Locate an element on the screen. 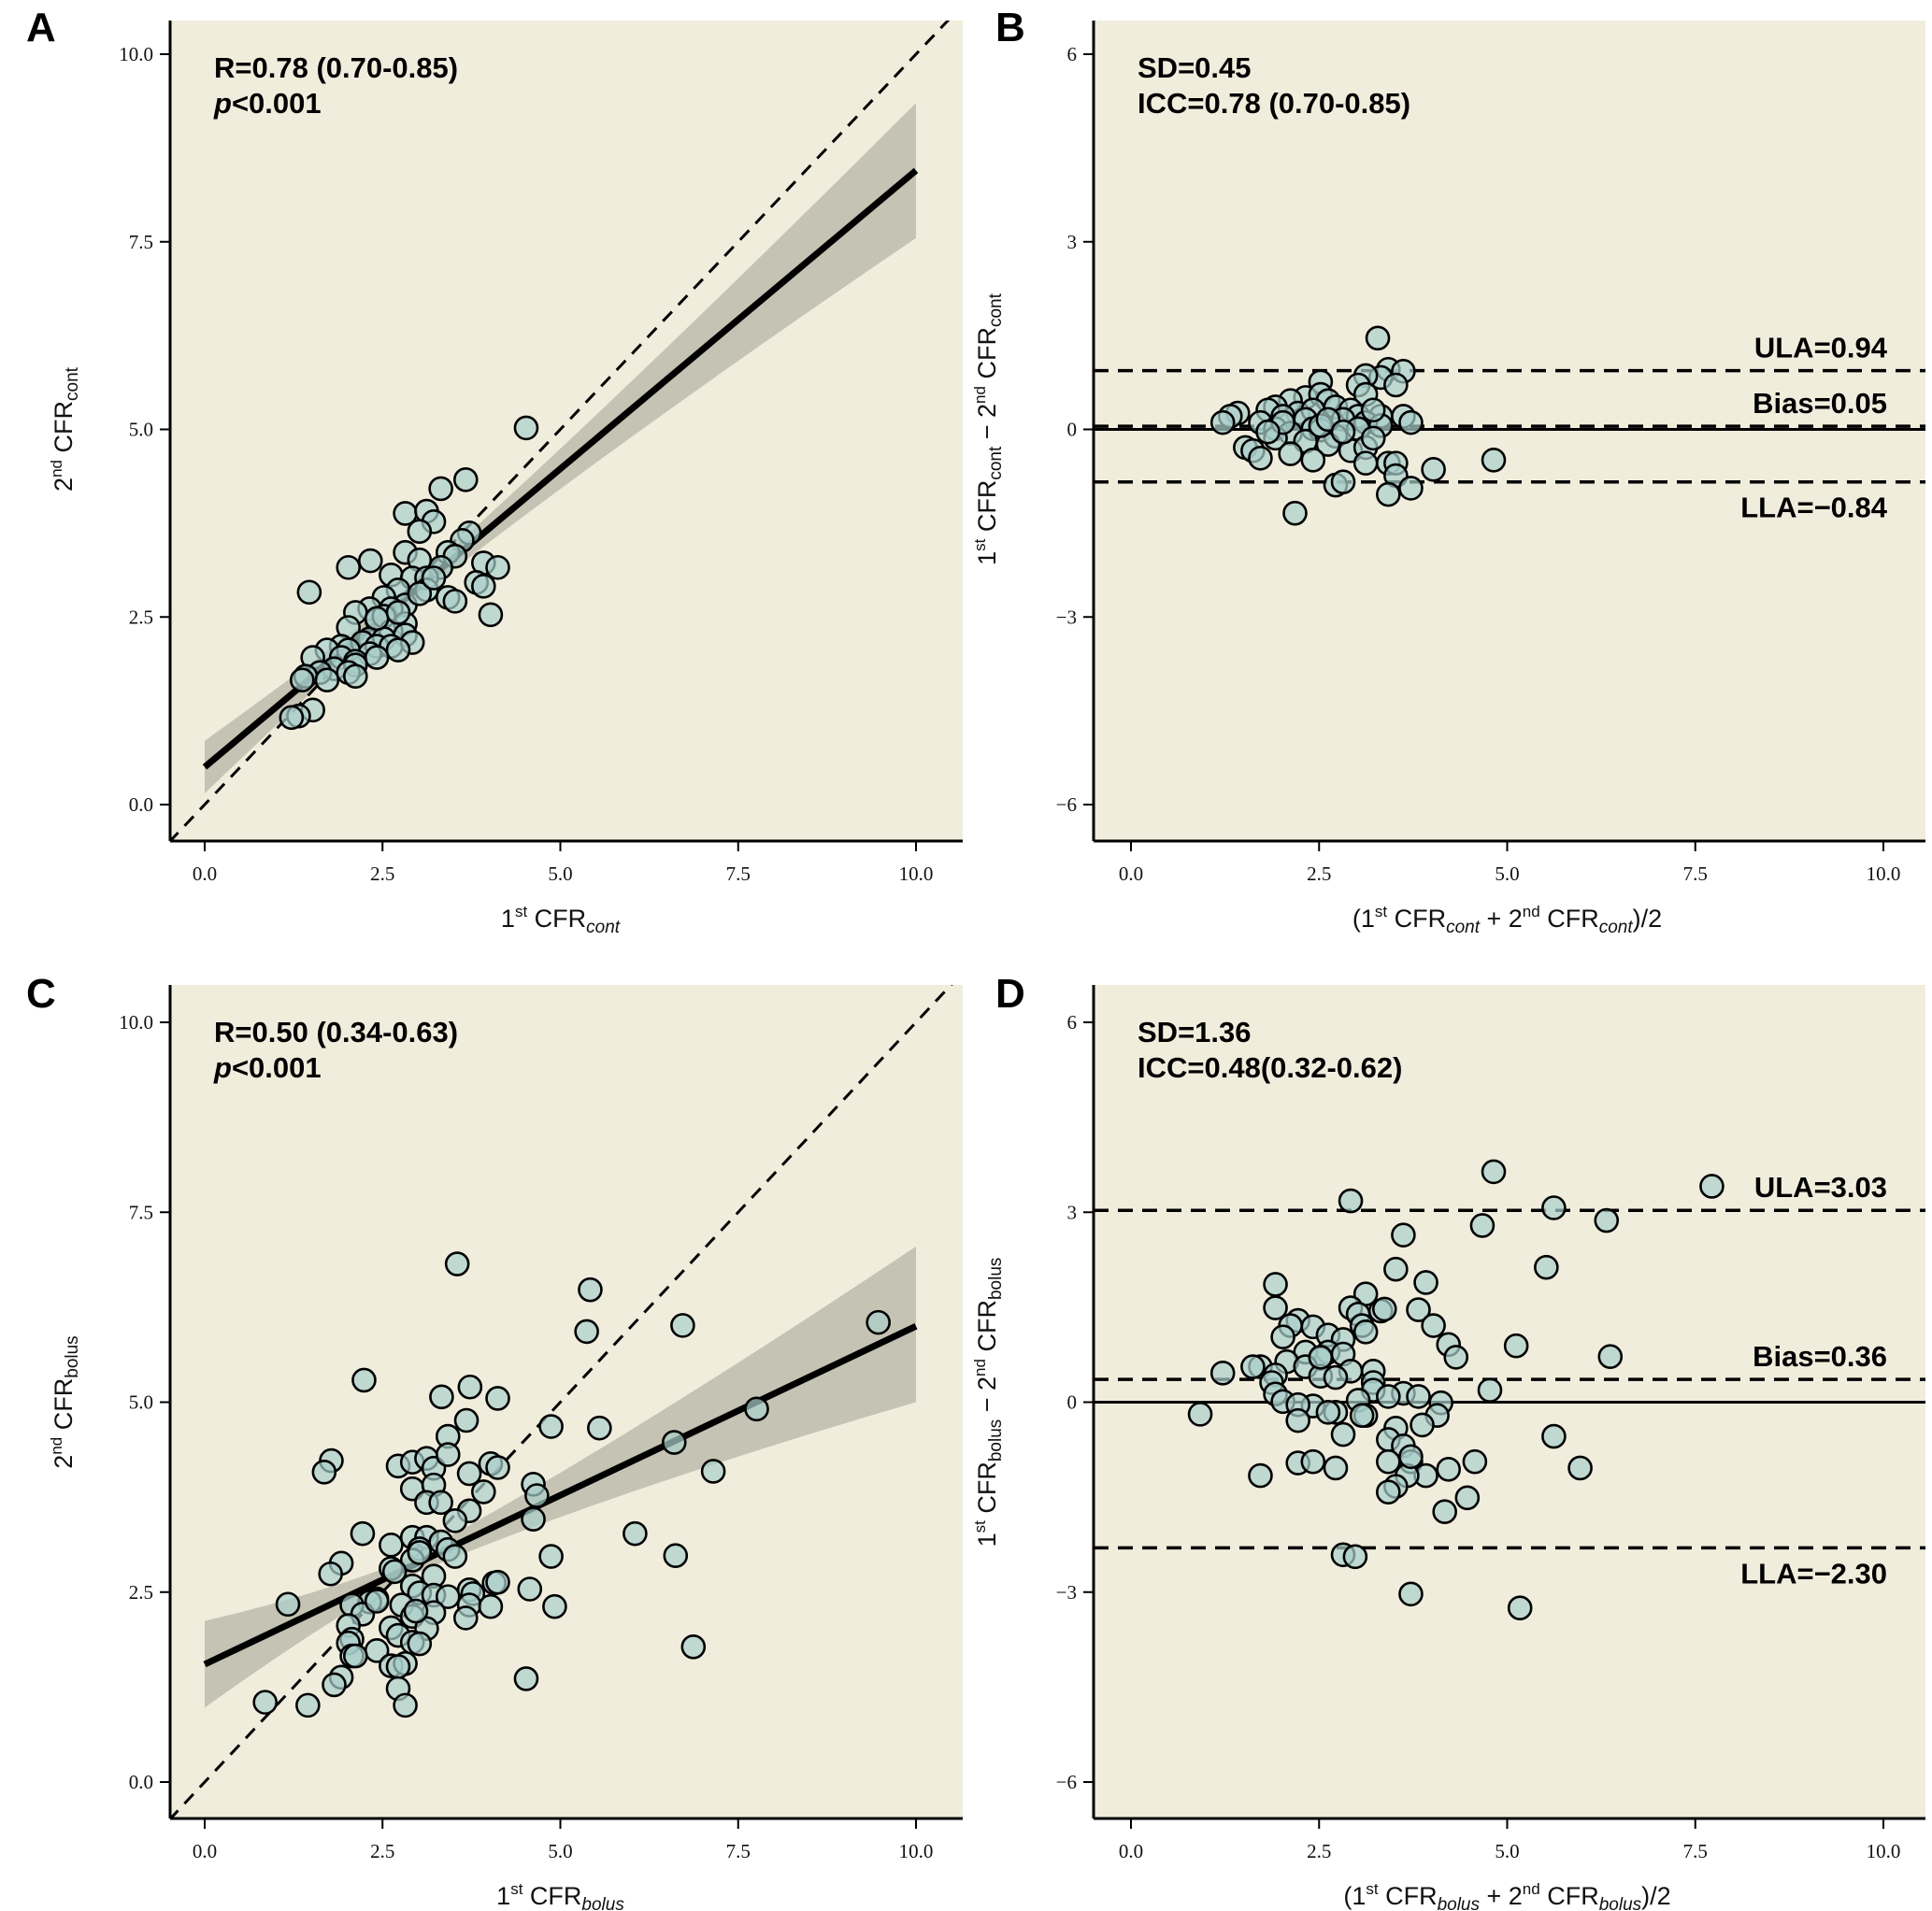 The width and height of the screenshot is (1932, 1911). annotation: R=0.78 (0.70-0.85) is located at coordinates (336, 67).